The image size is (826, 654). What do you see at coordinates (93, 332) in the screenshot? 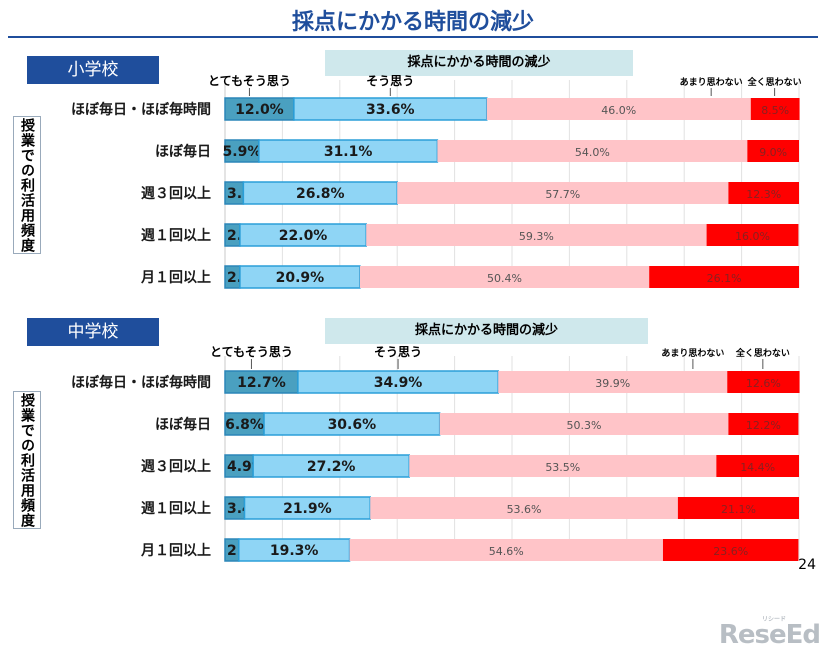
I see `group-tag-junior-high: 中学校` at bounding box center [93, 332].